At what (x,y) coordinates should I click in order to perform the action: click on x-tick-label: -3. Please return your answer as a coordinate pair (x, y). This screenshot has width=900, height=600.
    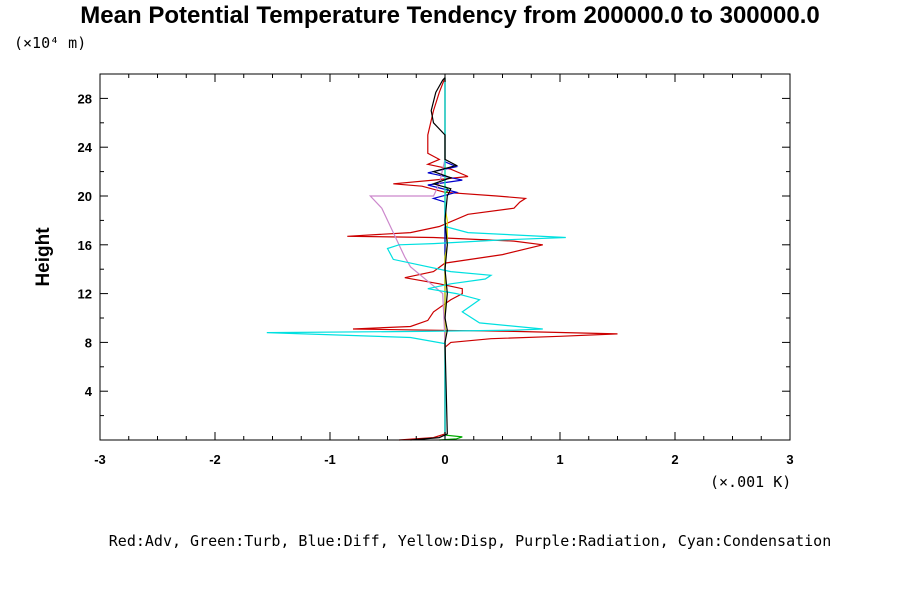
    Looking at the image, I should click on (100, 459).